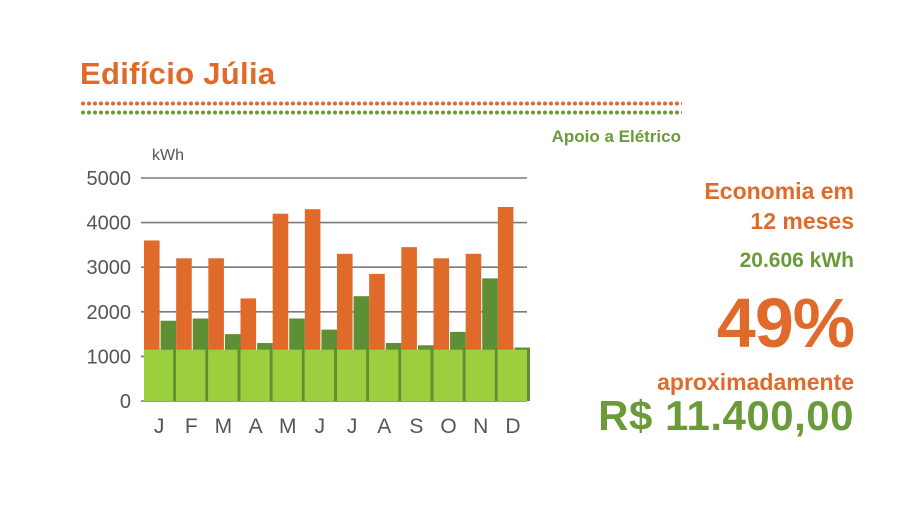 The height and width of the screenshot is (531, 902). Describe the element at coordinates (796, 260) in the screenshot. I see `energy-saved: 20.606 kWh` at that location.